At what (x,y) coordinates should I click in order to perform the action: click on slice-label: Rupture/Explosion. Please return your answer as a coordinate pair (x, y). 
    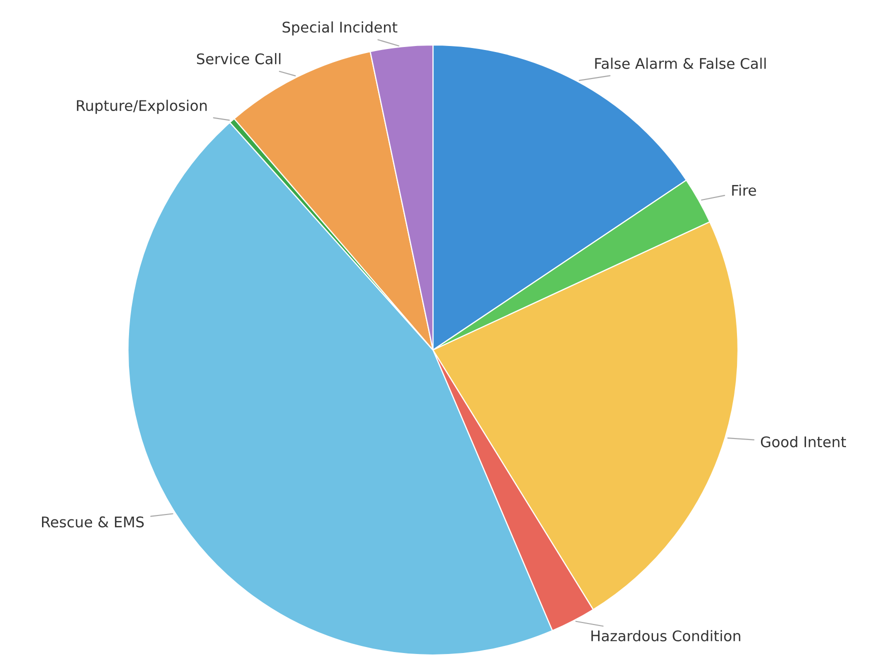
    Looking at the image, I should click on (141, 107).